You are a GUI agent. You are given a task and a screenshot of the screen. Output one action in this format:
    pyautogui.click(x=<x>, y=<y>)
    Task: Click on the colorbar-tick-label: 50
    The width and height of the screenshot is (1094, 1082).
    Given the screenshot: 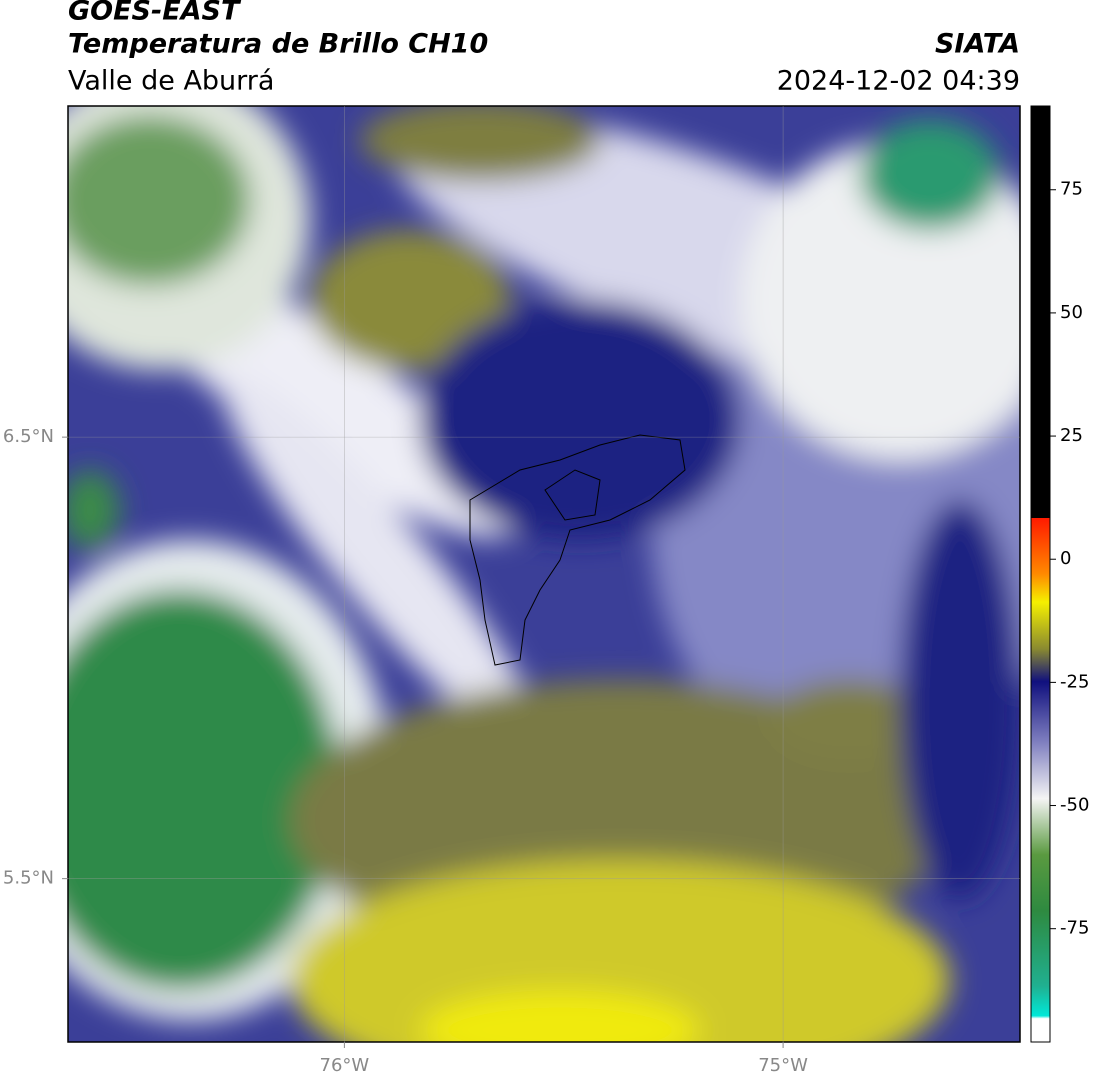 What is the action you would take?
    pyautogui.click(x=1071, y=312)
    